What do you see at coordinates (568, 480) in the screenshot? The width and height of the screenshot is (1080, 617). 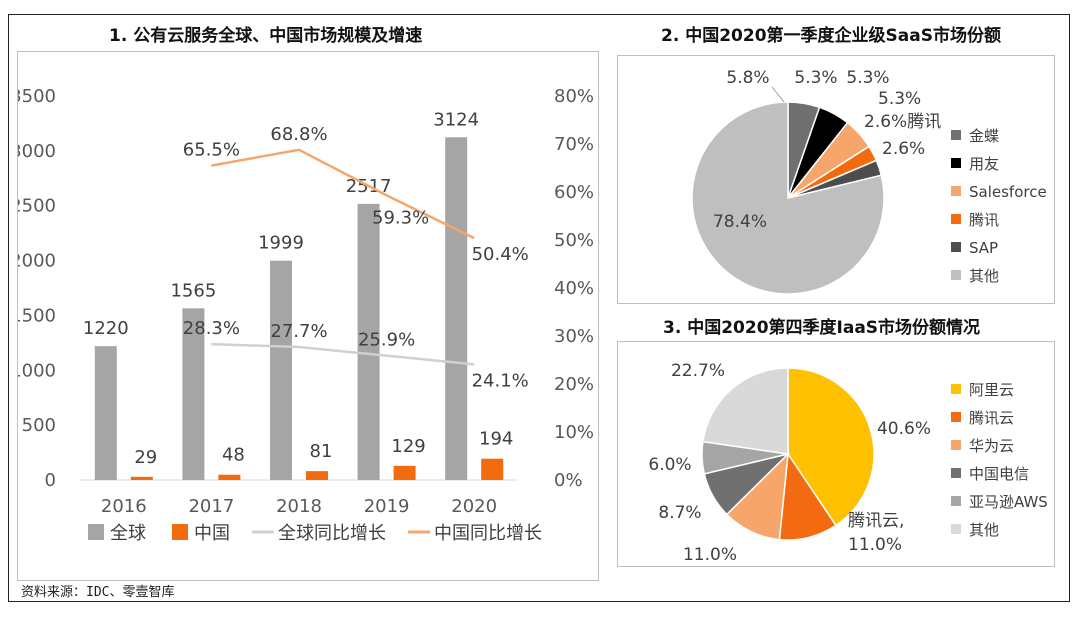 I see `right-axis-tick-label: 0%` at bounding box center [568, 480].